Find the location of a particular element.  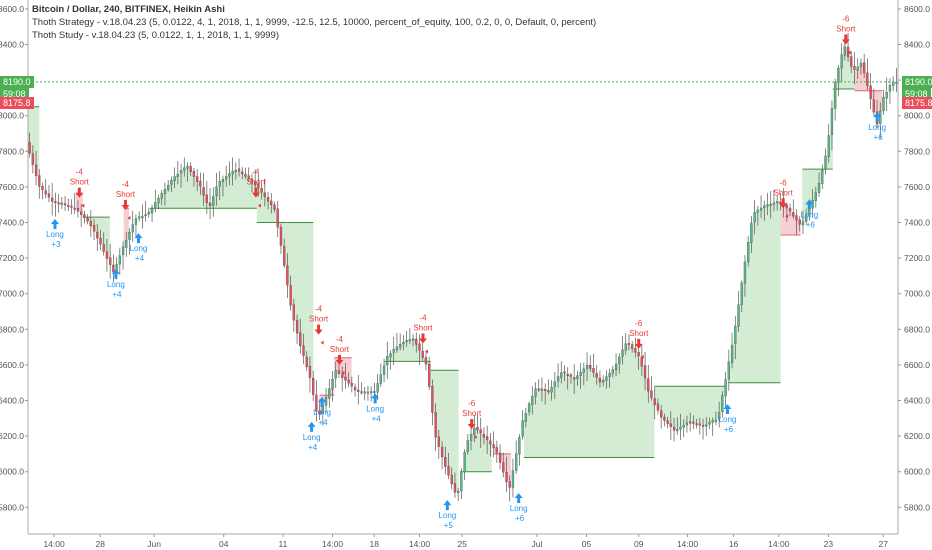

short-arrow-icon is located at coordinates (339, 359).